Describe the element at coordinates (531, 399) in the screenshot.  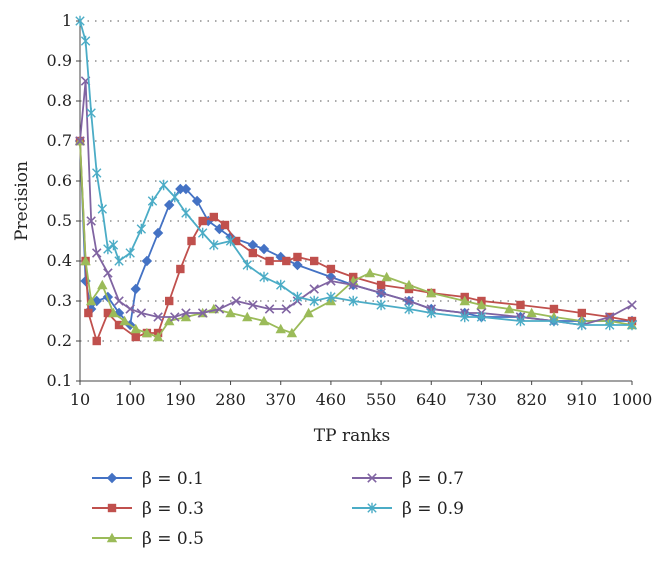
I see `x-tick-label: 820` at that location.